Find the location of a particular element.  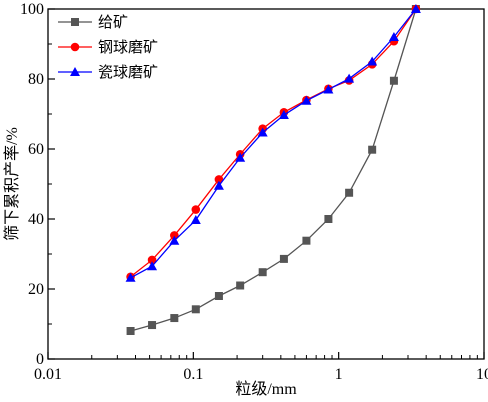

x-tick-label: 0.01 is located at coordinates (48, 374).